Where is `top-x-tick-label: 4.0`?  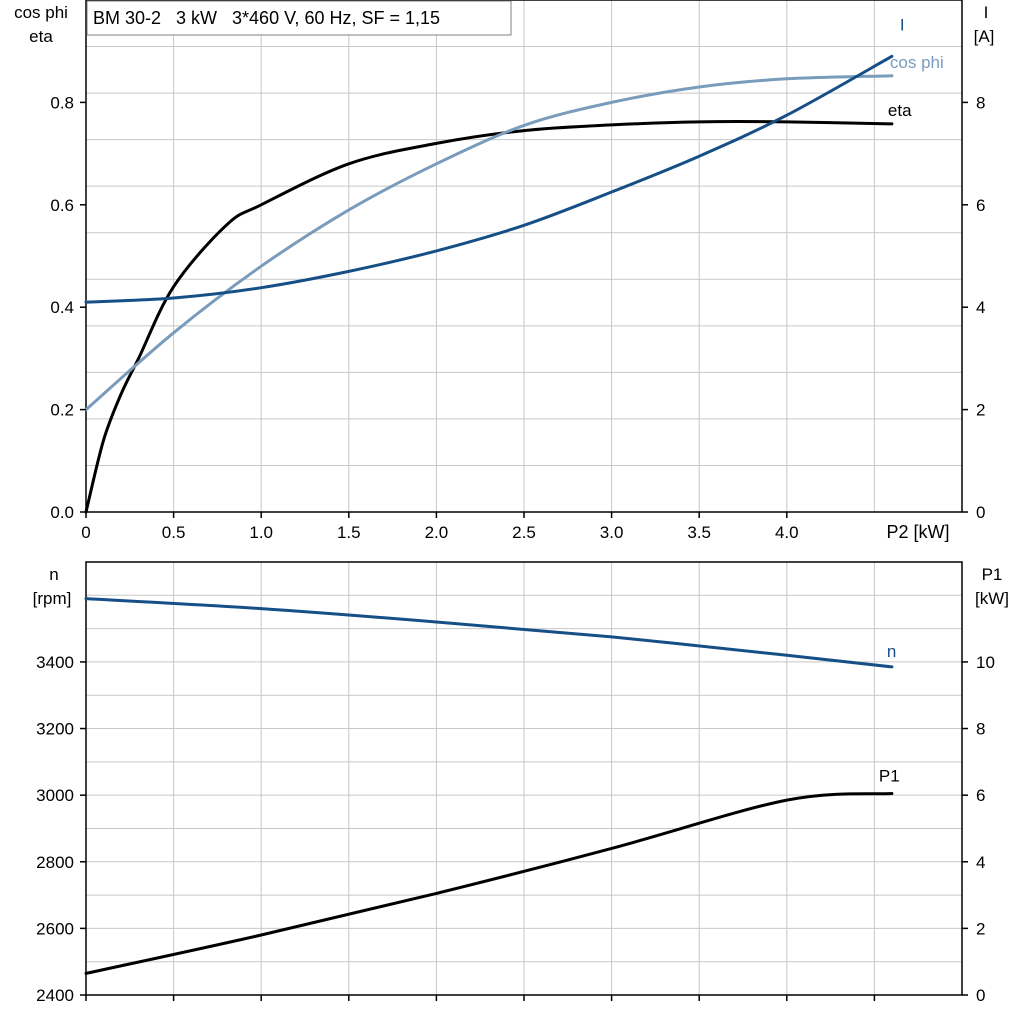 top-x-tick-label: 4.0 is located at coordinates (787, 532).